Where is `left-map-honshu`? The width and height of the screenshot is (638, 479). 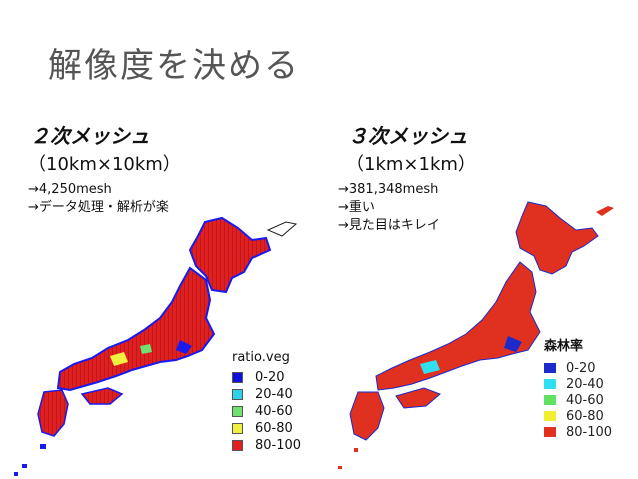
left-map-honshu is located at coordinates (136, 329).